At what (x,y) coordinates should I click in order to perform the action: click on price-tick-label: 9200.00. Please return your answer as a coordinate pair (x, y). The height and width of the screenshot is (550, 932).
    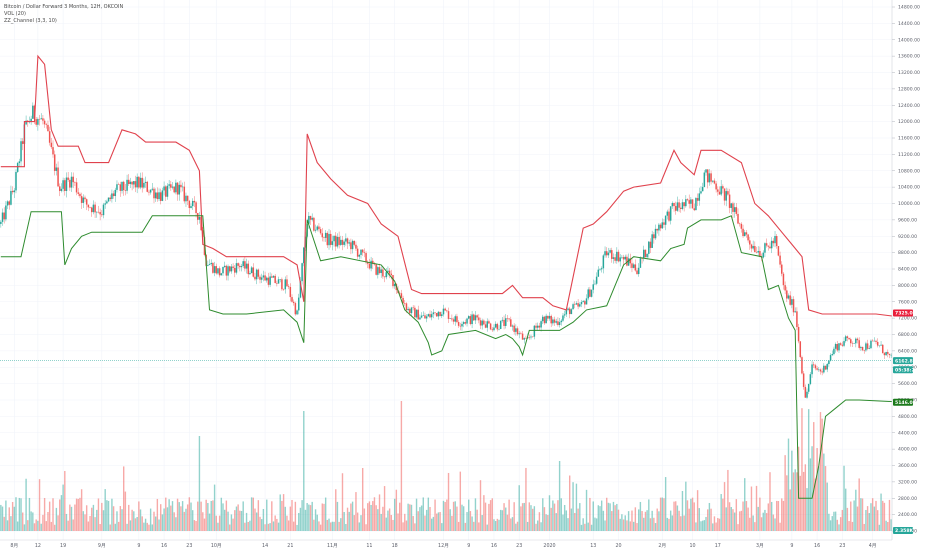
    Looking at the image, I should click on (907, 237).